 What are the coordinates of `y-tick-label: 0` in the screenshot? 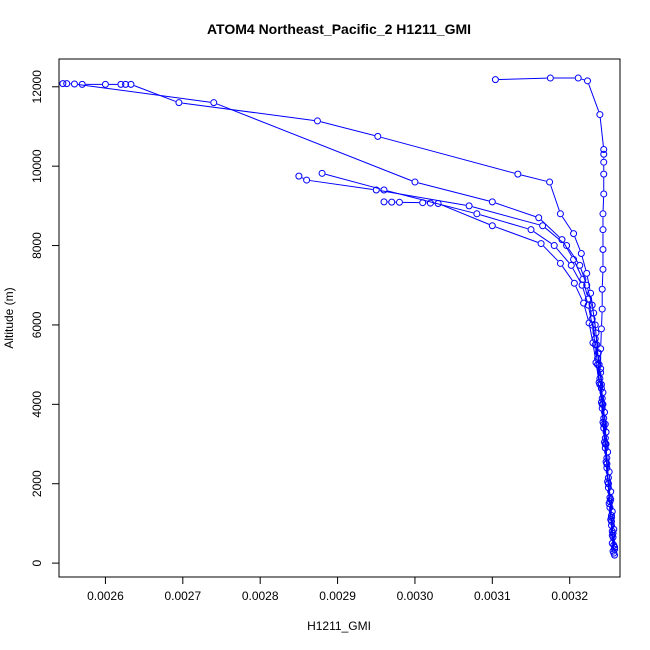 It's located at (37, 562).